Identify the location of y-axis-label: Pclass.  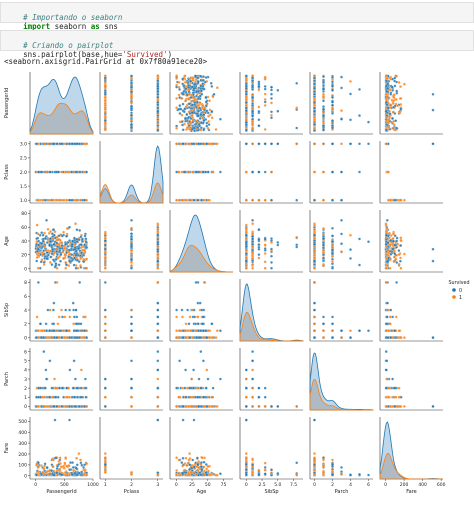
(7, 172).